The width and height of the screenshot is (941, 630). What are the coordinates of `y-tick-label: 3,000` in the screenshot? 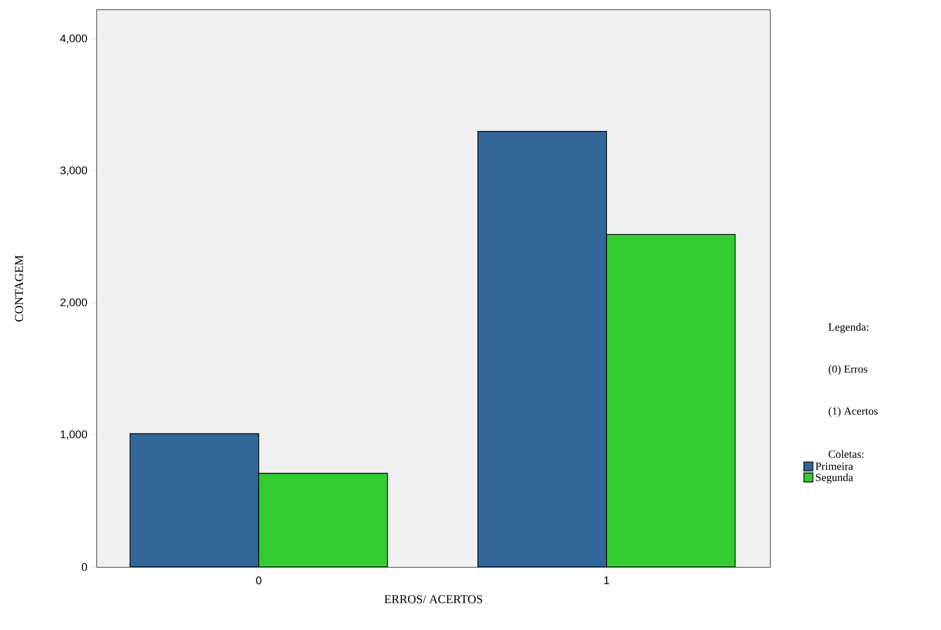 It's located at (74, 171).